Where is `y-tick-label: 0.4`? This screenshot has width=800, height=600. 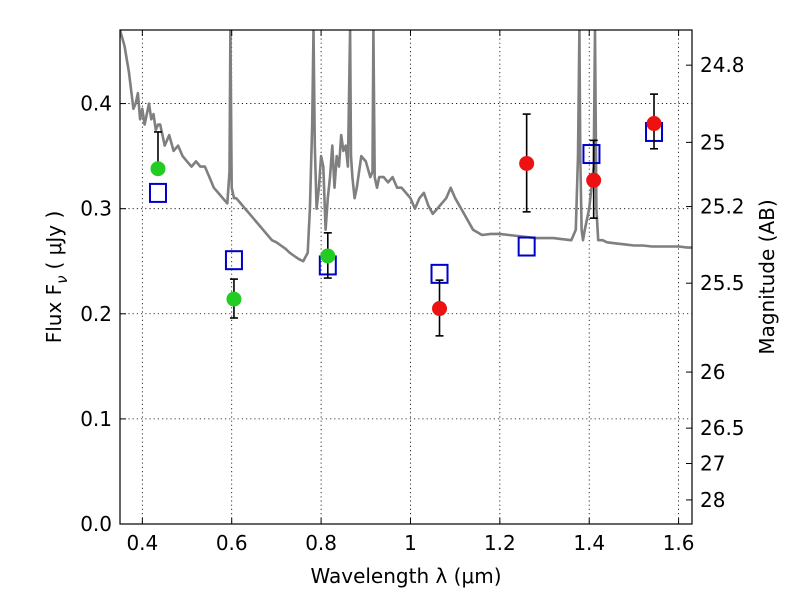 y-tick-label: 0.4 is located at coordinates (96, 104).